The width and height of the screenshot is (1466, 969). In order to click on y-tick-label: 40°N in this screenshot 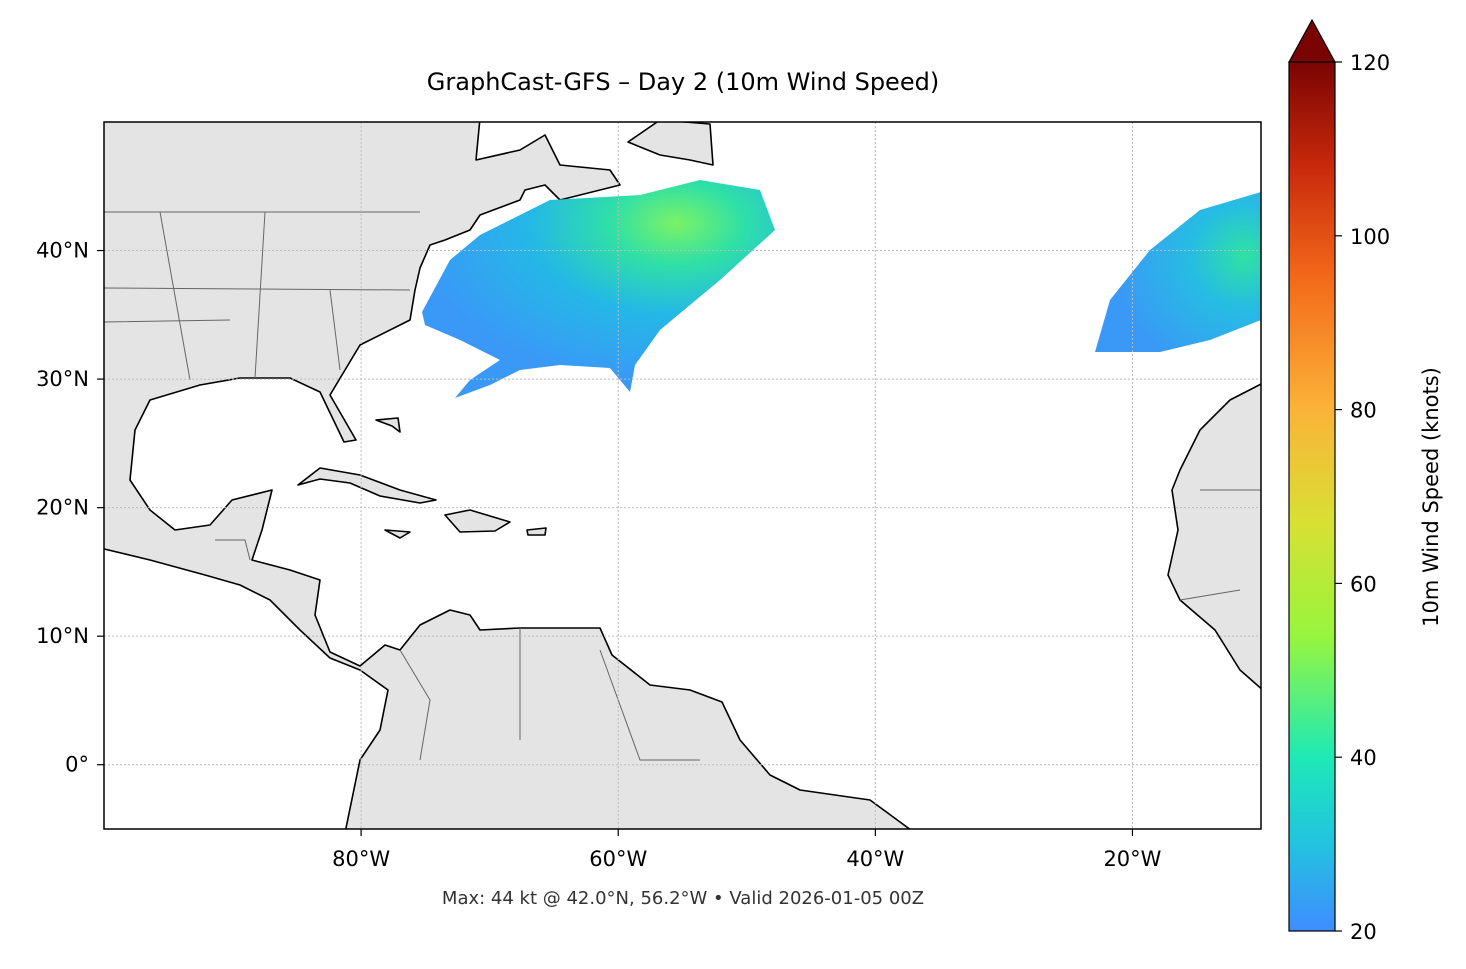, I will do `click(62, 251)`.